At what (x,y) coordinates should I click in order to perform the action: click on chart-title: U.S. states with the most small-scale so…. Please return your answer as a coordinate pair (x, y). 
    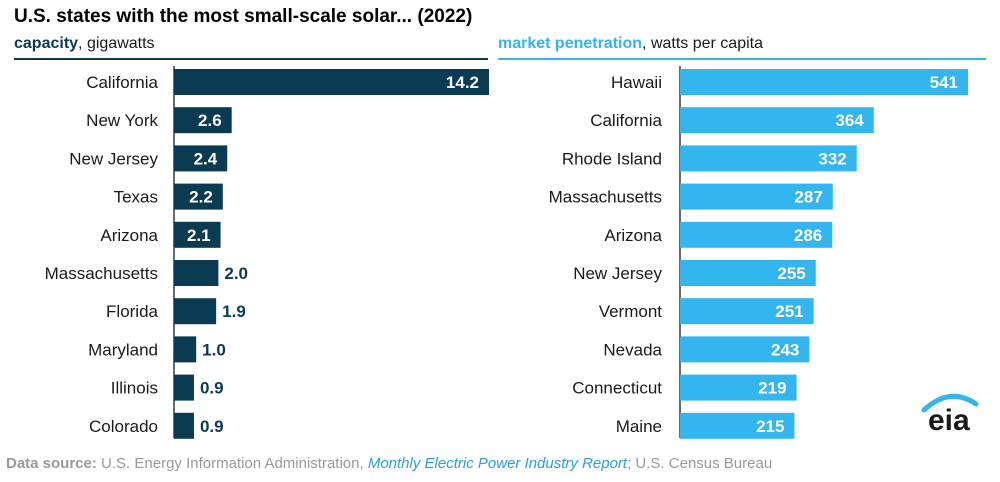
    Looking at the image, I should click on (243, 16).